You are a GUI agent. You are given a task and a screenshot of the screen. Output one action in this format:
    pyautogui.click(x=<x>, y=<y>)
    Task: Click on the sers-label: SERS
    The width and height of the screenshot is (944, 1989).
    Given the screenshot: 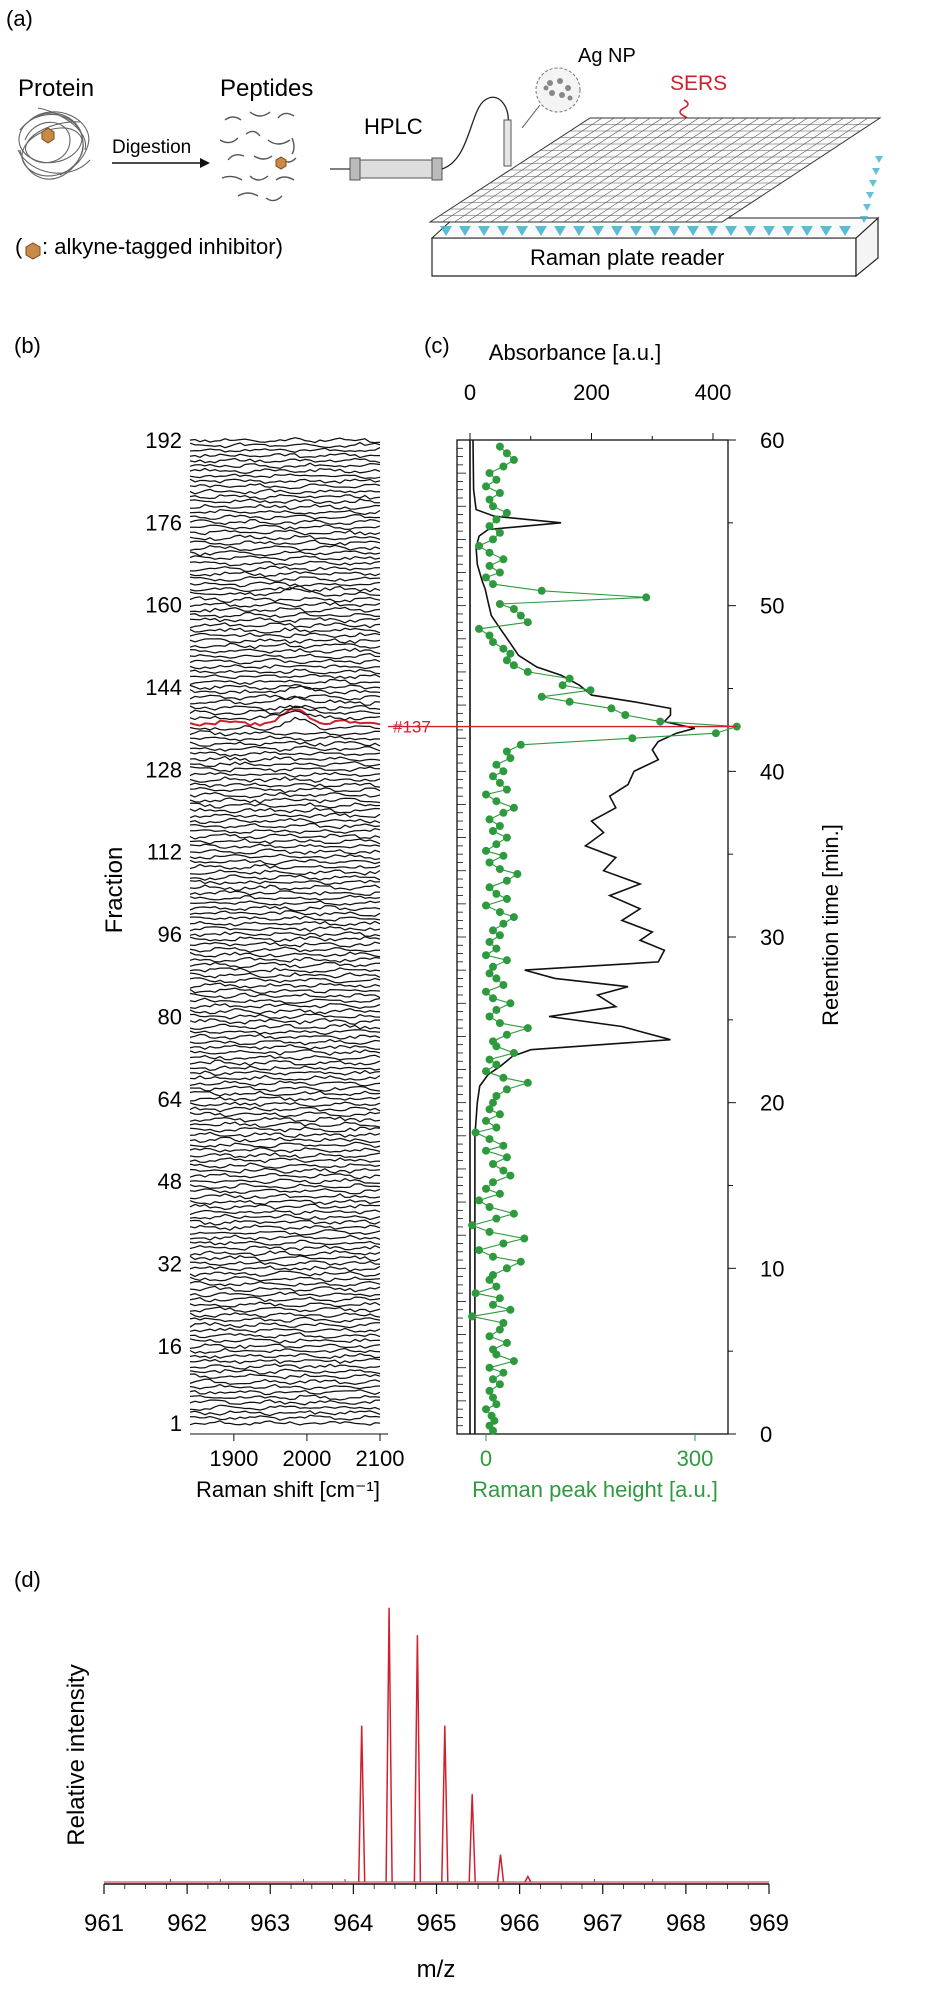 What is the action you would take?
    pyautogui.click(x=698, y=83)
    